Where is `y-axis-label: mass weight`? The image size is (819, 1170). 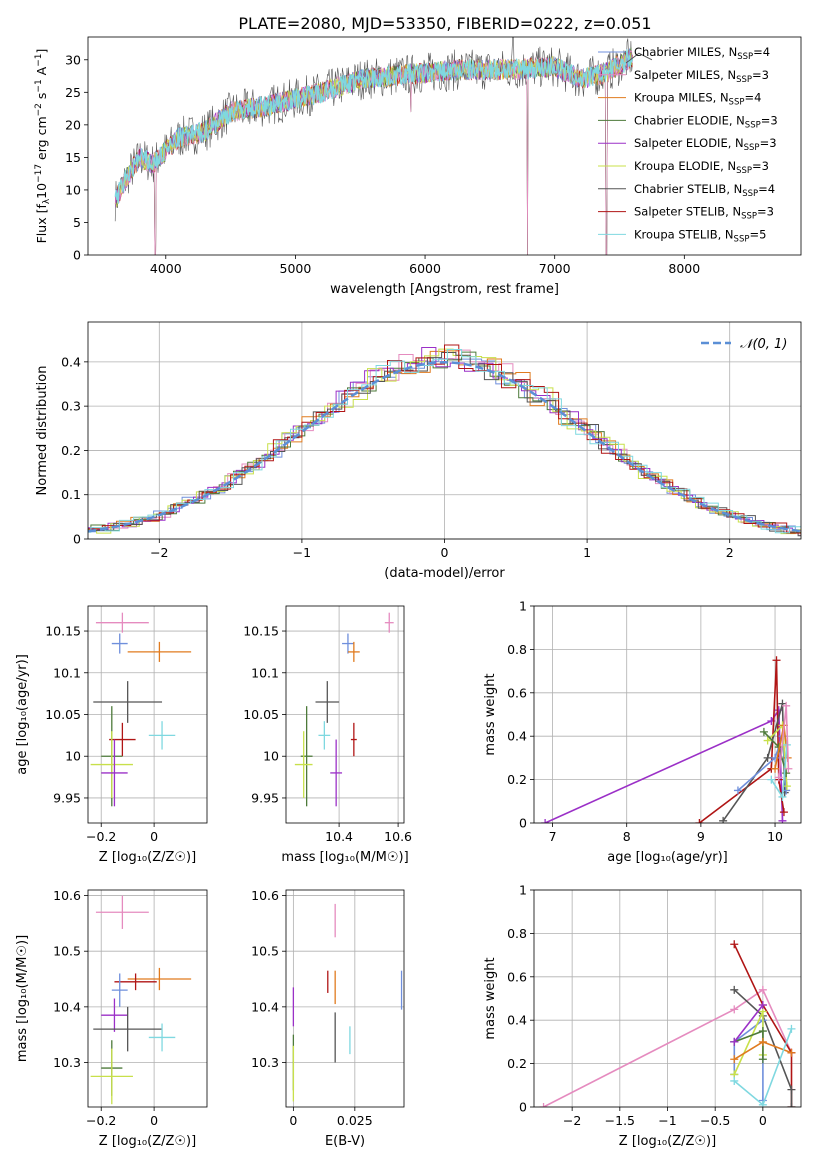 y-axis-label: mass weight is located at coordinates (490, 714).